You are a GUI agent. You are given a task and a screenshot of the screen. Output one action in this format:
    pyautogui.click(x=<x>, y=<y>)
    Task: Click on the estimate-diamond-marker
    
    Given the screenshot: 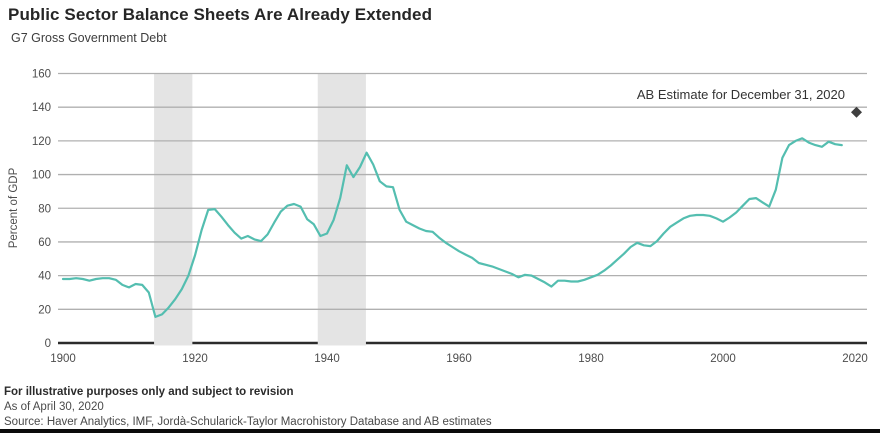 What is the action you would take?
    pyautogui.click(x=856, y=112)
    